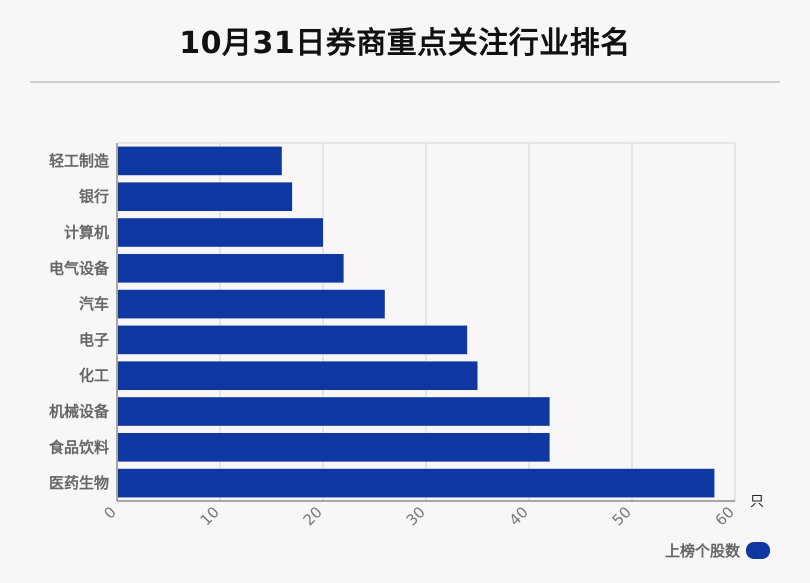  What do you see at coordinates (79, 268) in the screenshot?
I see `category-label-4: 电气设备` at bounding box center [79, 268].